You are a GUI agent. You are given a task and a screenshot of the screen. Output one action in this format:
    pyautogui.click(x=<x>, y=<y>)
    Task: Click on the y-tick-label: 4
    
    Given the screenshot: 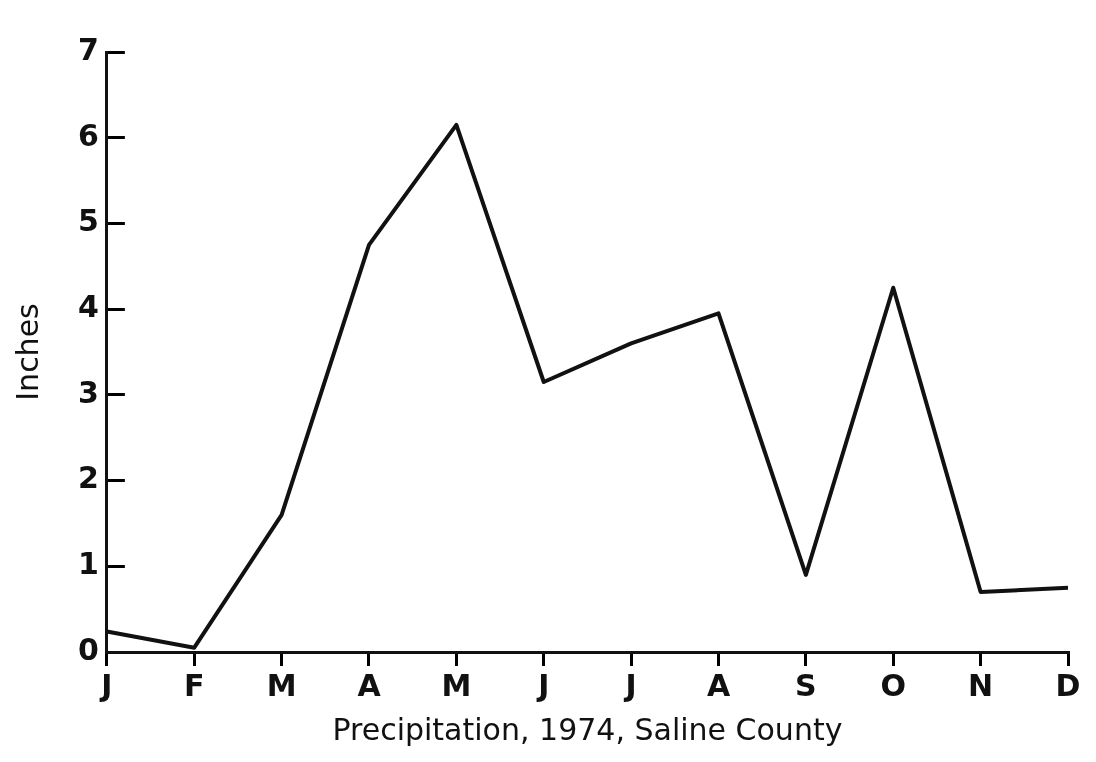 What is the action you would take?
    pyautogui.click(x=88, y=306)
    